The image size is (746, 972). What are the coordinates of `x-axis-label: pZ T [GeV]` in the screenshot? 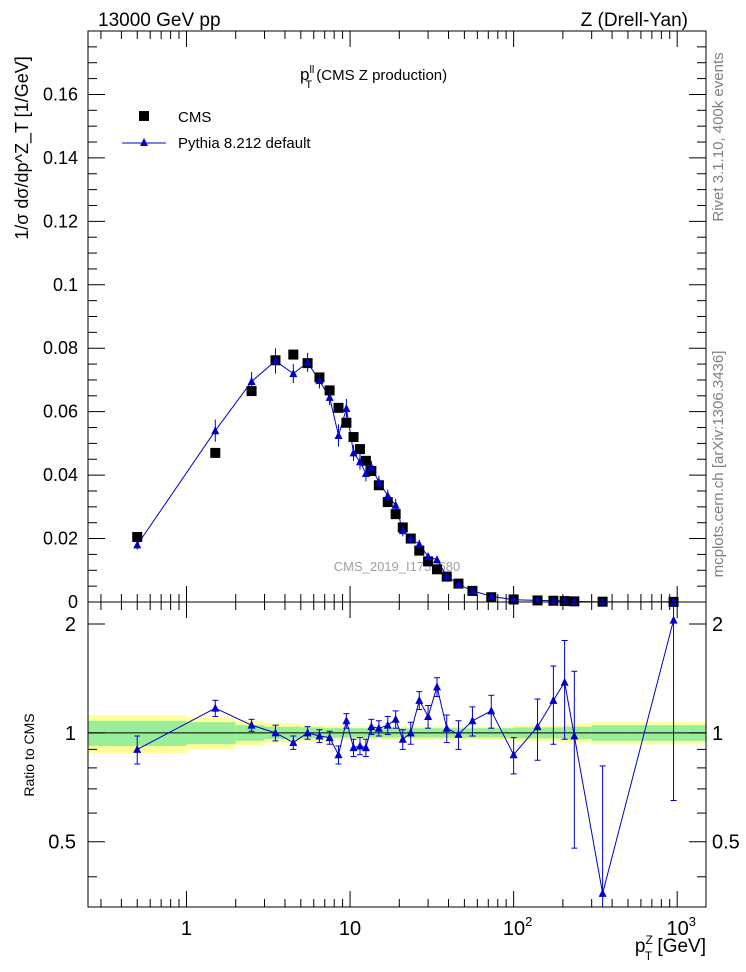 It's located at (670, 948).